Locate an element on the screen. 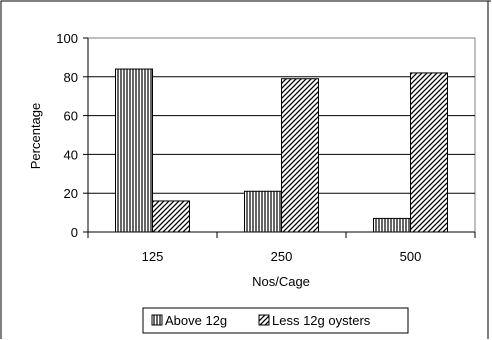  legend-label-above-12g: Above 12g is located at coordinates (196, 320).